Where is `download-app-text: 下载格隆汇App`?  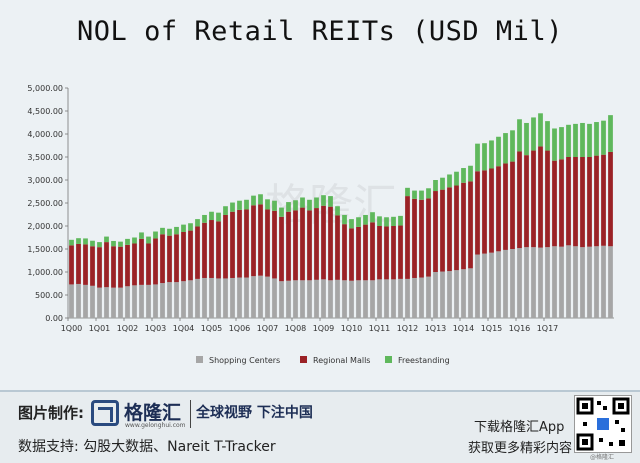 download-app-text: 下载格隆汇App is located at coordinates (519, 427).